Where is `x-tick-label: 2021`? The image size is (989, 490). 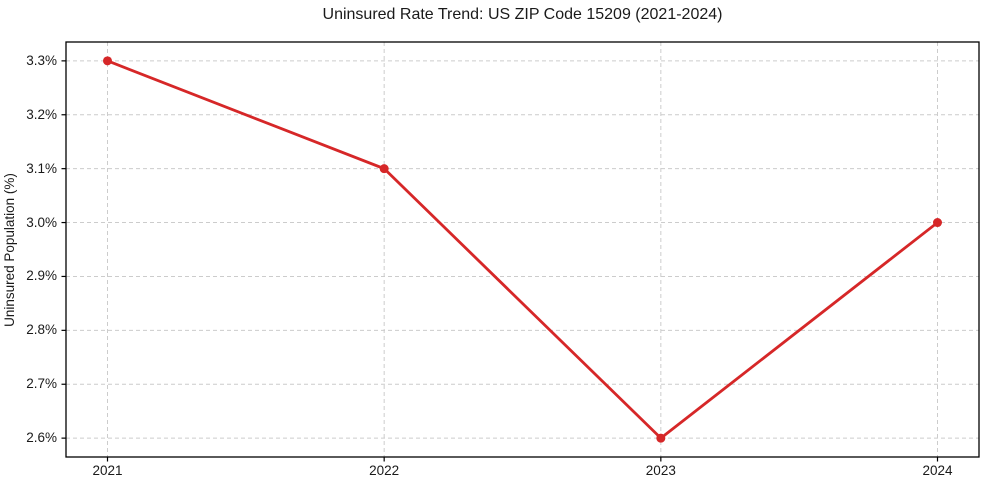 x-tick-label: 2021 is located at coordinates (107, 470).